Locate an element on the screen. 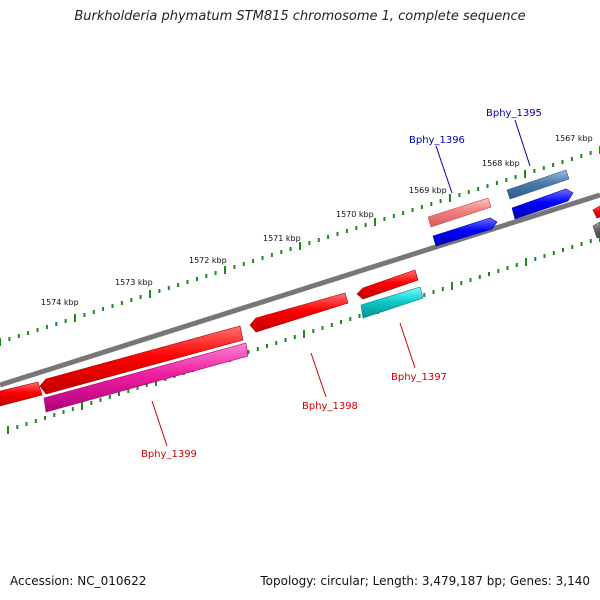 The image size is (600, 600). tick-label: 1572 kbp is located at coordinates (208, 260).